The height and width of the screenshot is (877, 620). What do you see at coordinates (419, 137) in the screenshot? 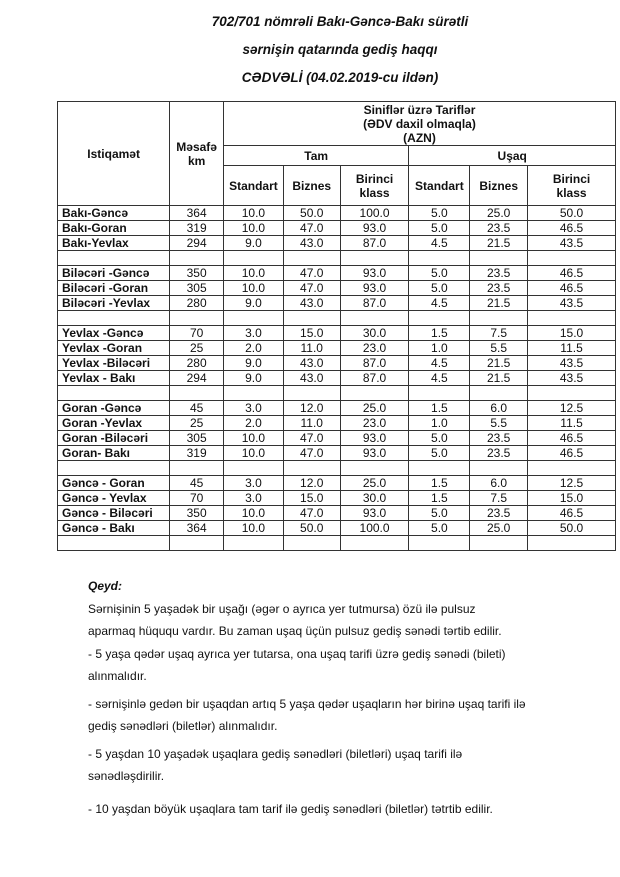
I see `header-tariffs-line: (AZN)` at bounding box center [419, 137].